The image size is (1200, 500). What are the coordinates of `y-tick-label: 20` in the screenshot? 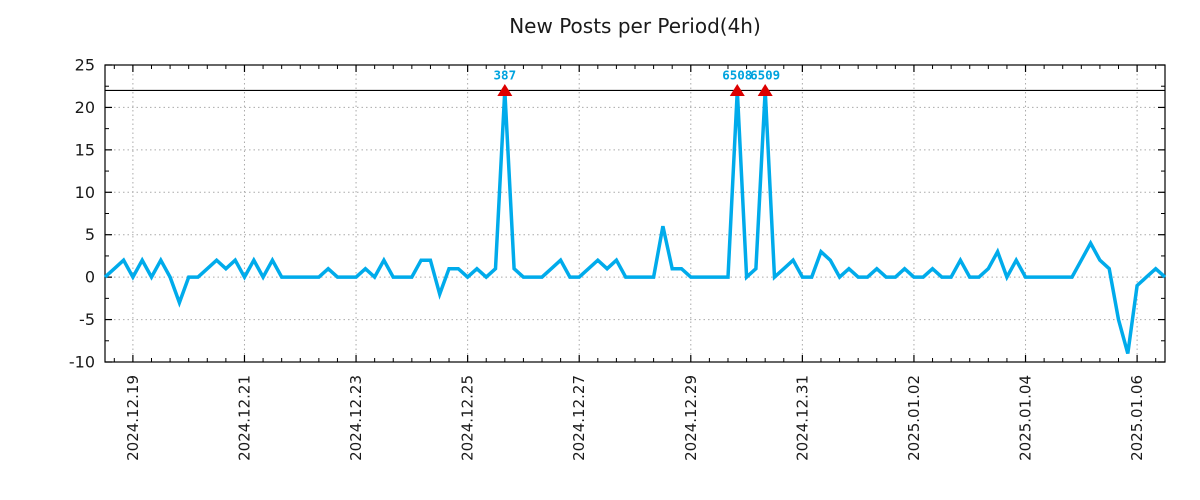 It's located at (85, 107).